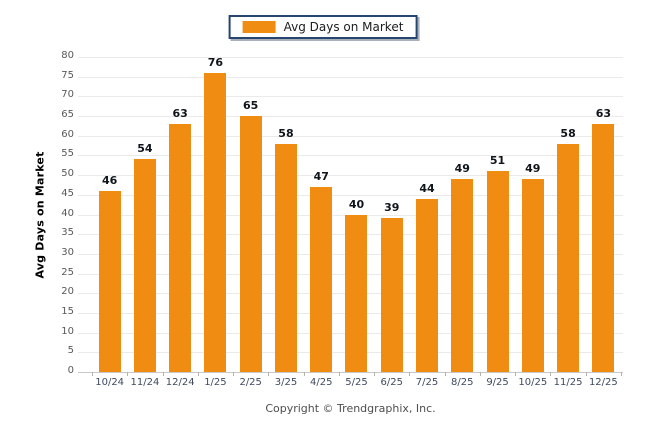 Image resolution: width=646 pixels, height=434 pixels. I want to click on copyright-text: Copyright © Trendgraphix, Inc., so click(350, 408).